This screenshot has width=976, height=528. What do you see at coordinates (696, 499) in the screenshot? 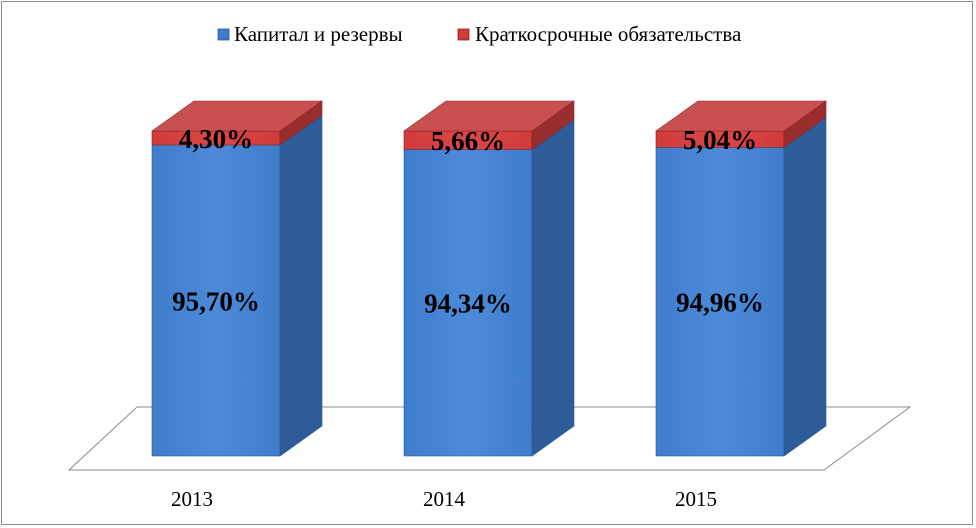
I see `x-tick-label-2015: 2015` at bounding box center [696, 499].